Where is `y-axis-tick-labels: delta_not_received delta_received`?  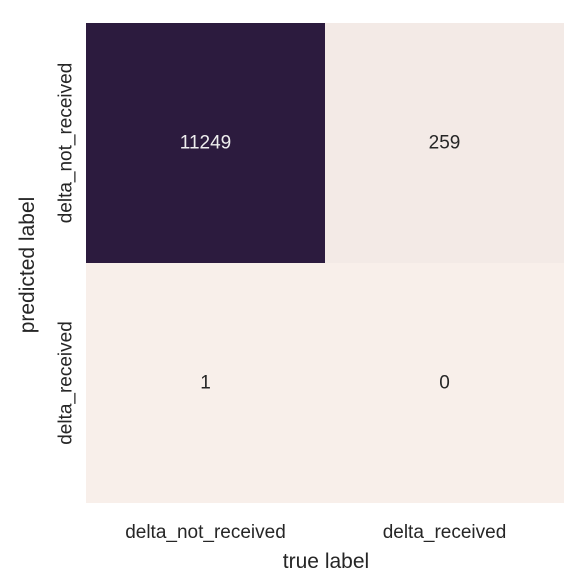
y-axis-tick-labels: delta_not_received delta_received is located at coordinates (66, 254).